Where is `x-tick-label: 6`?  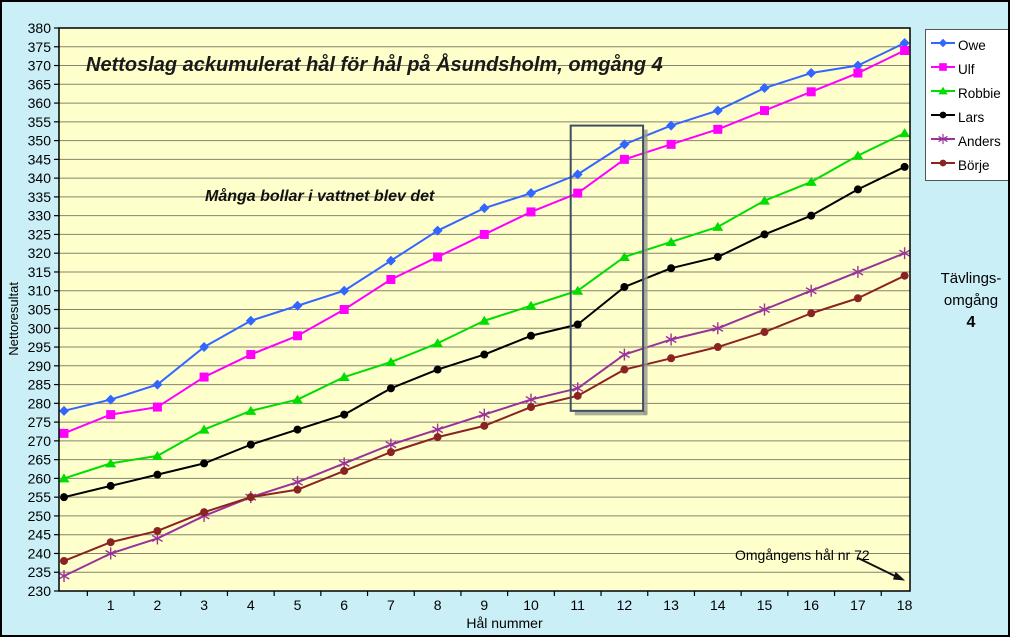
x-tick-label: 6 is located at coordinates (344, 605).